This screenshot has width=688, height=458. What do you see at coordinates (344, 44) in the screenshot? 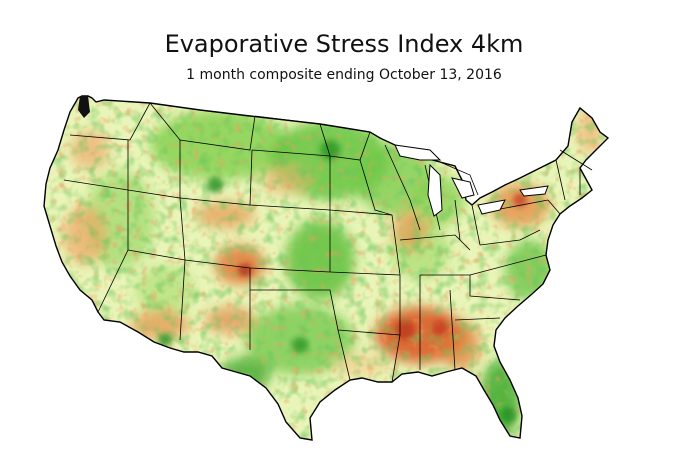
I see `map-title: Evaporative Stress Index 4km` at bounding box center [344, 44].